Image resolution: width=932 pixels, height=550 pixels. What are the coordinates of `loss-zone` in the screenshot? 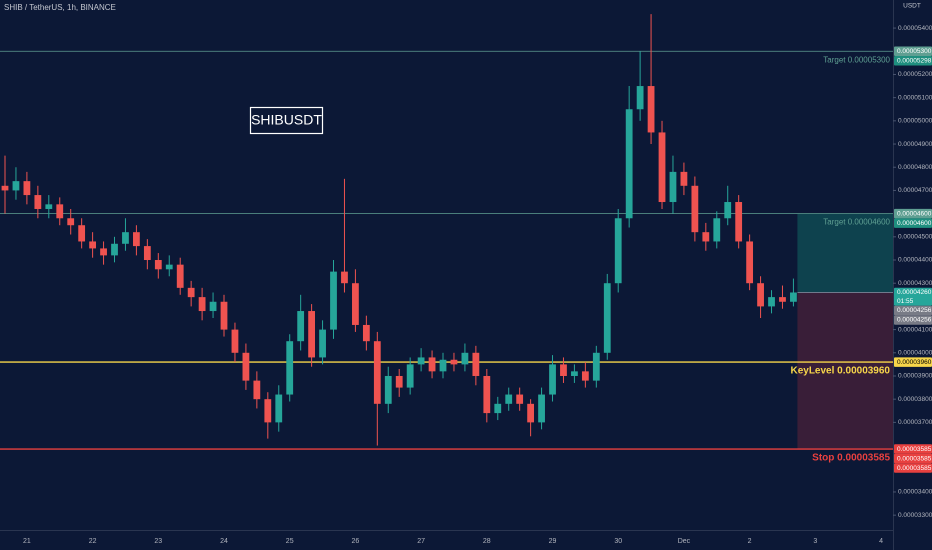 It's located at (845, 371).